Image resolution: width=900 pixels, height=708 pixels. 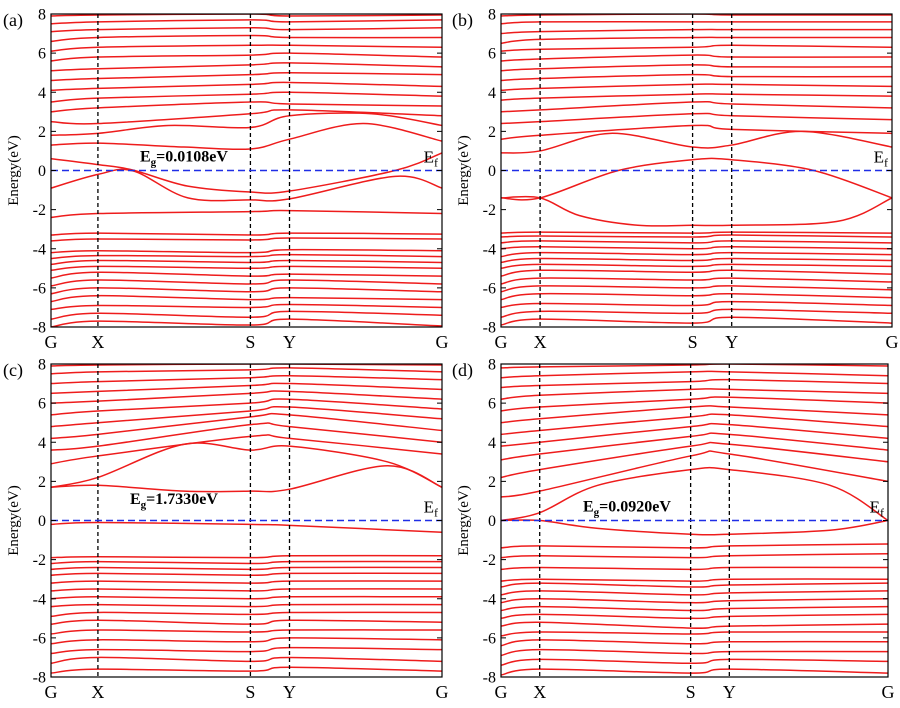 I want to click on panel-label: (d), so click(x=462, y=370).